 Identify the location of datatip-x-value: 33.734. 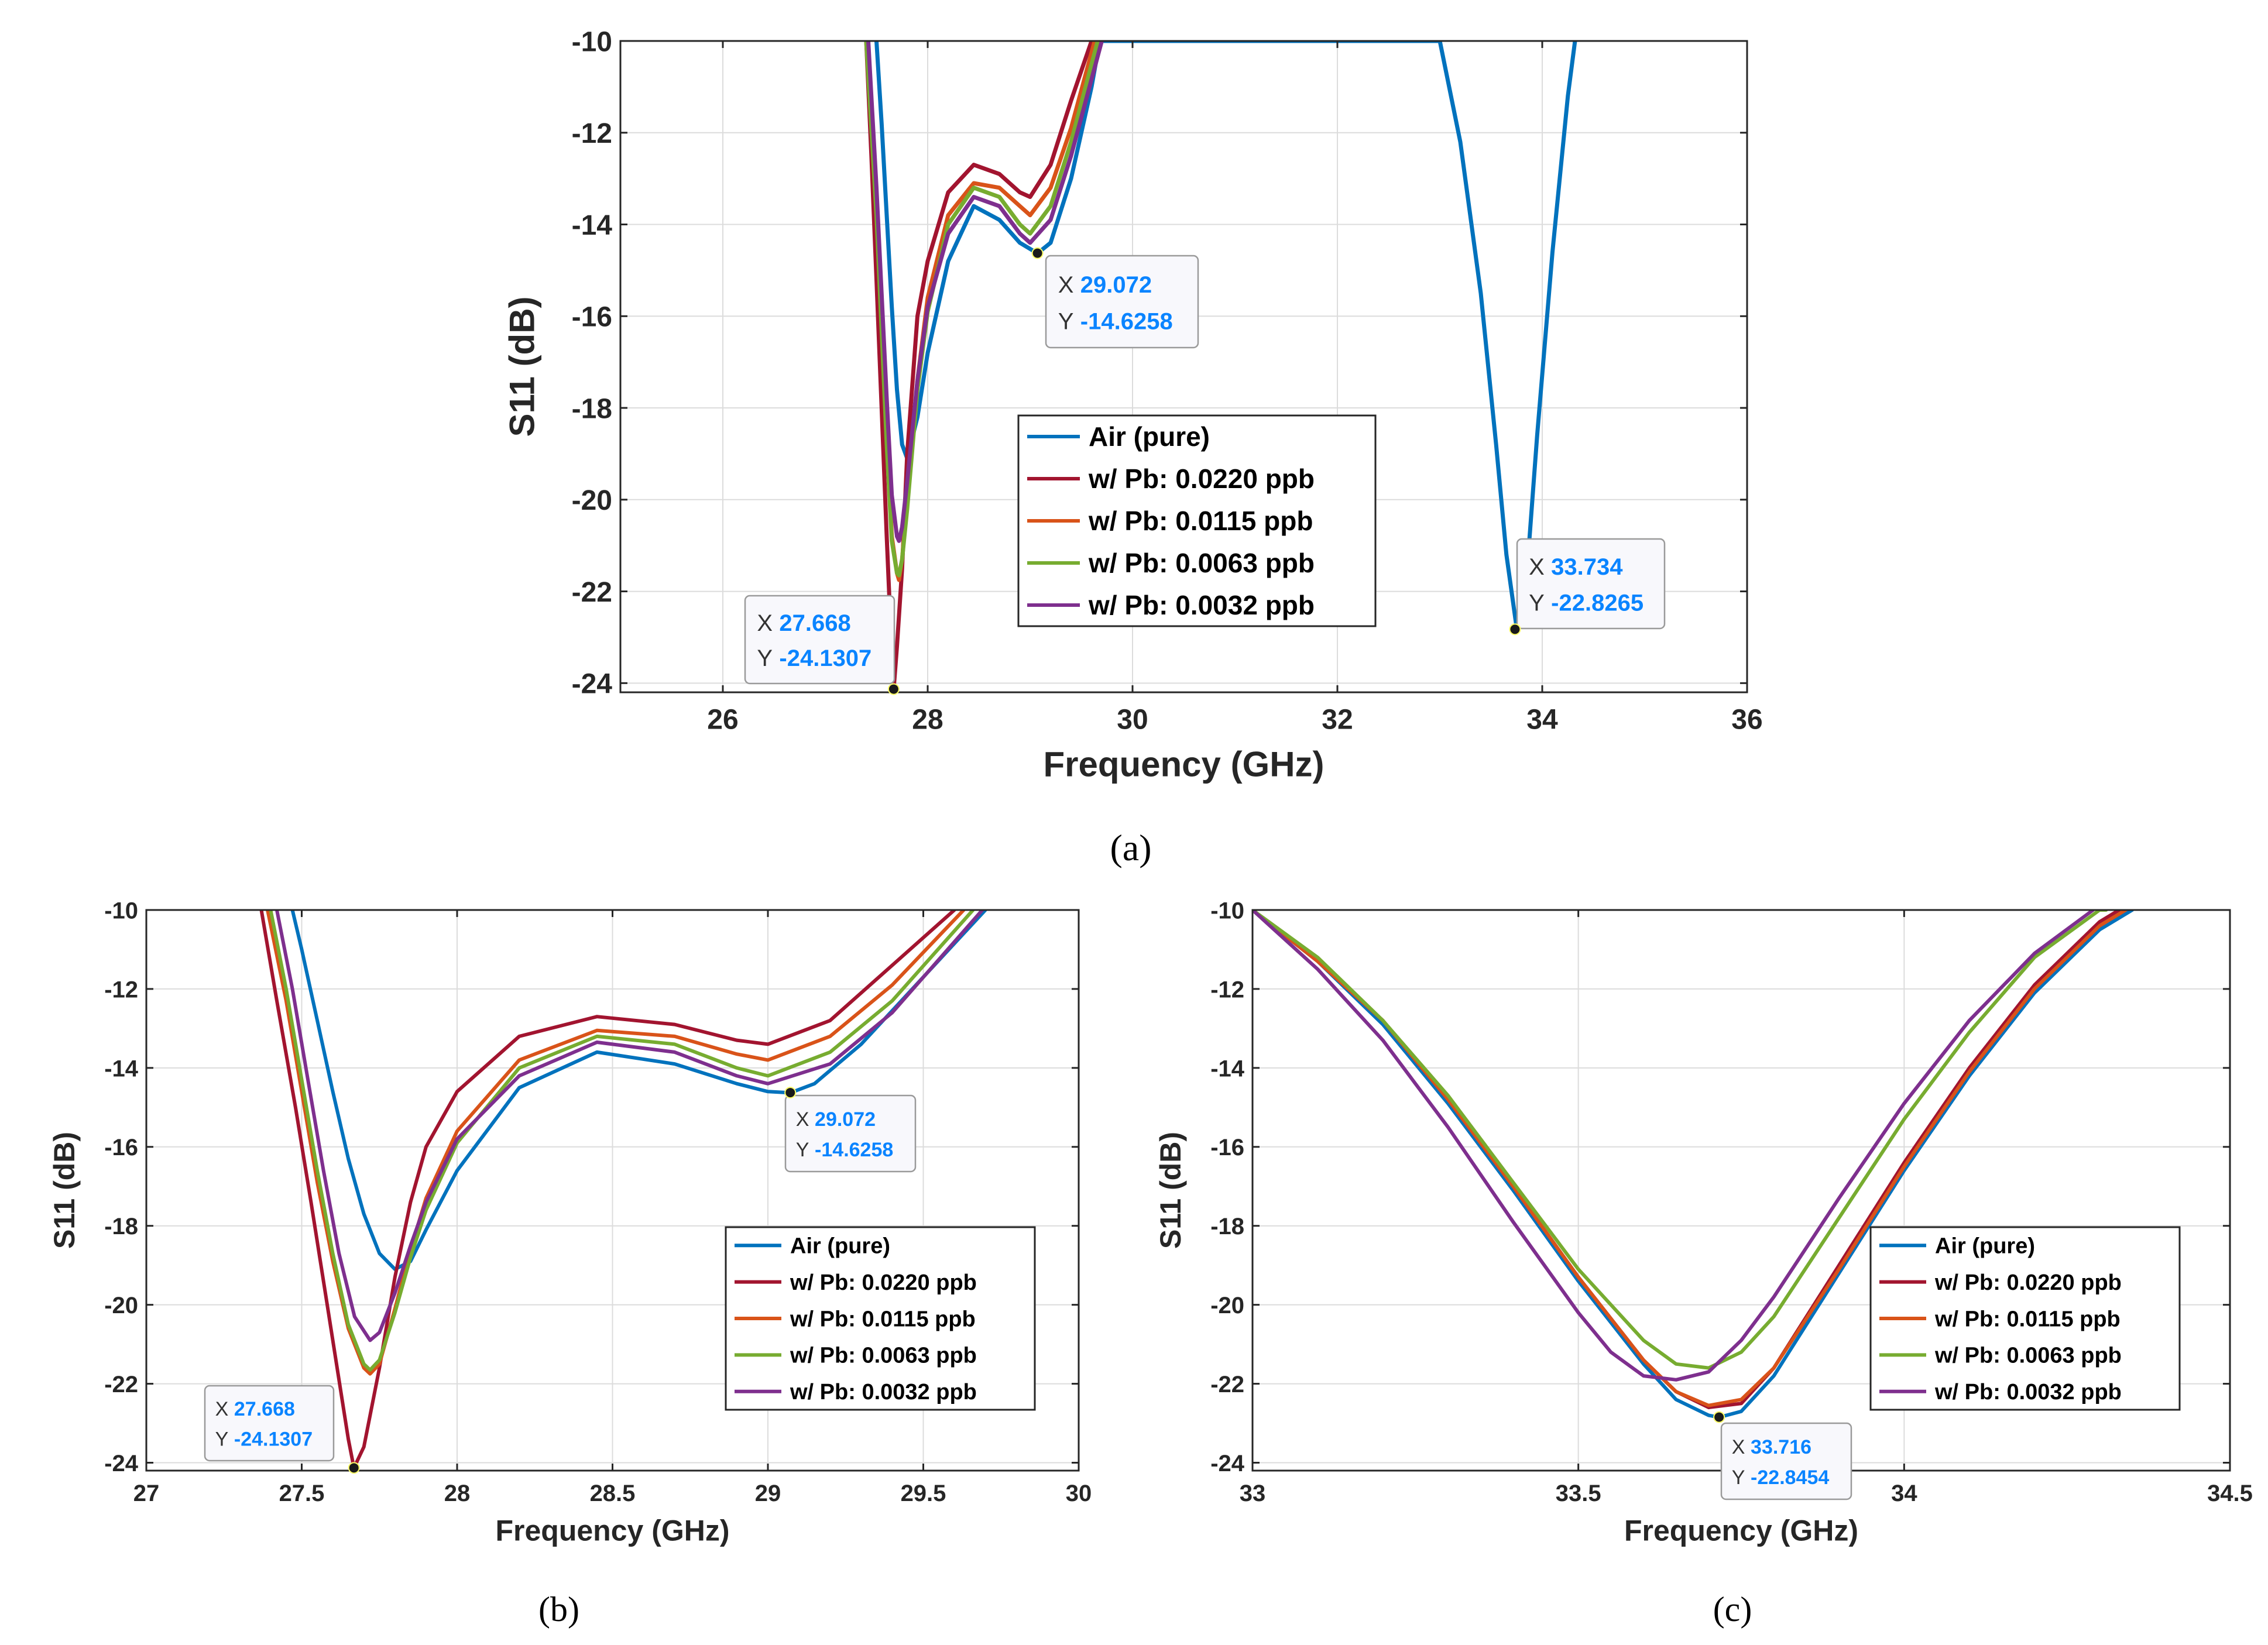
(1587, 567).